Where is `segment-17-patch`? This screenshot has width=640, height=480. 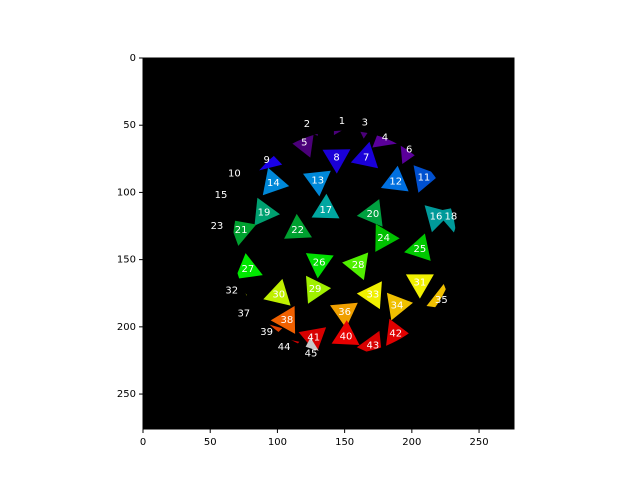
segment-17-patch is located at coordinates (325, 206).